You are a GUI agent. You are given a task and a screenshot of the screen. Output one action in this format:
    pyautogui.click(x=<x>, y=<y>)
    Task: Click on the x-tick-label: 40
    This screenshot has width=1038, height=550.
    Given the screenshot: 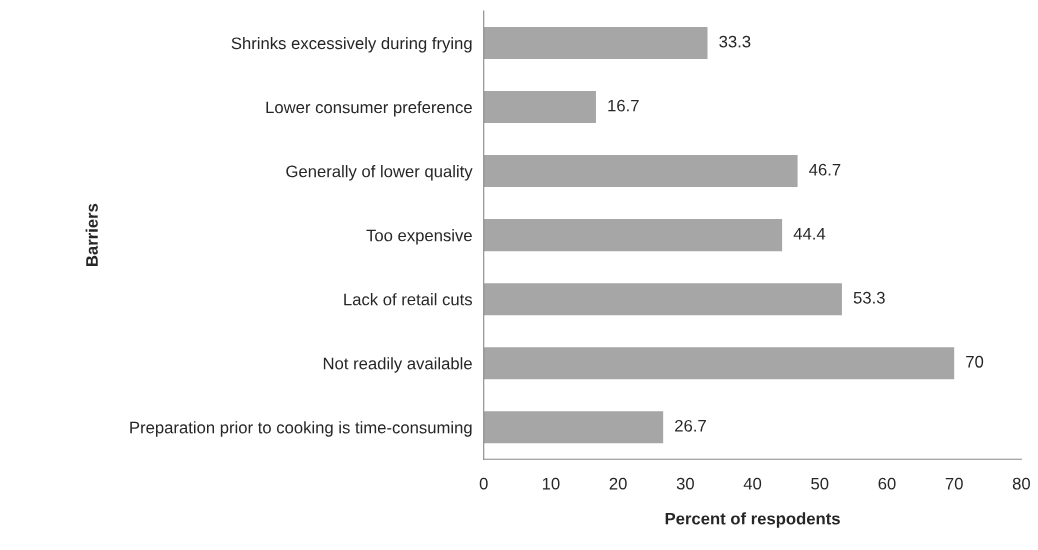 What is the action you would take?
    pyautogui.click(x=752, y=483)
    